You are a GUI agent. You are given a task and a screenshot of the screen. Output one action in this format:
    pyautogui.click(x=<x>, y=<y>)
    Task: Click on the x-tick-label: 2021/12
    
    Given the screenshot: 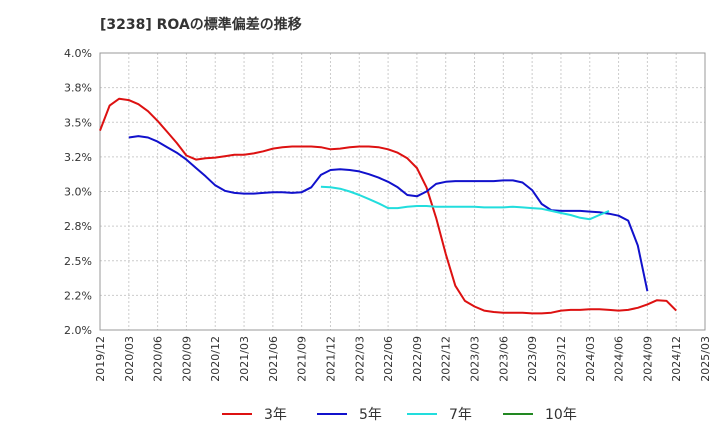 What is the action you would take?
    pyautogui.click(x=330, y=359)
    